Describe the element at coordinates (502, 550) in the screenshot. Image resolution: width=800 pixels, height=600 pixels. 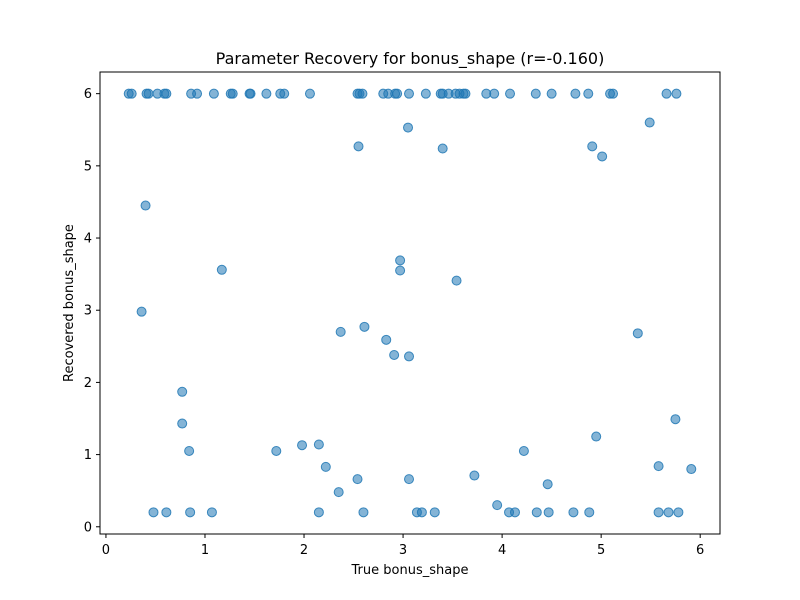
I see `x-tick-label-4: 4` at that location.